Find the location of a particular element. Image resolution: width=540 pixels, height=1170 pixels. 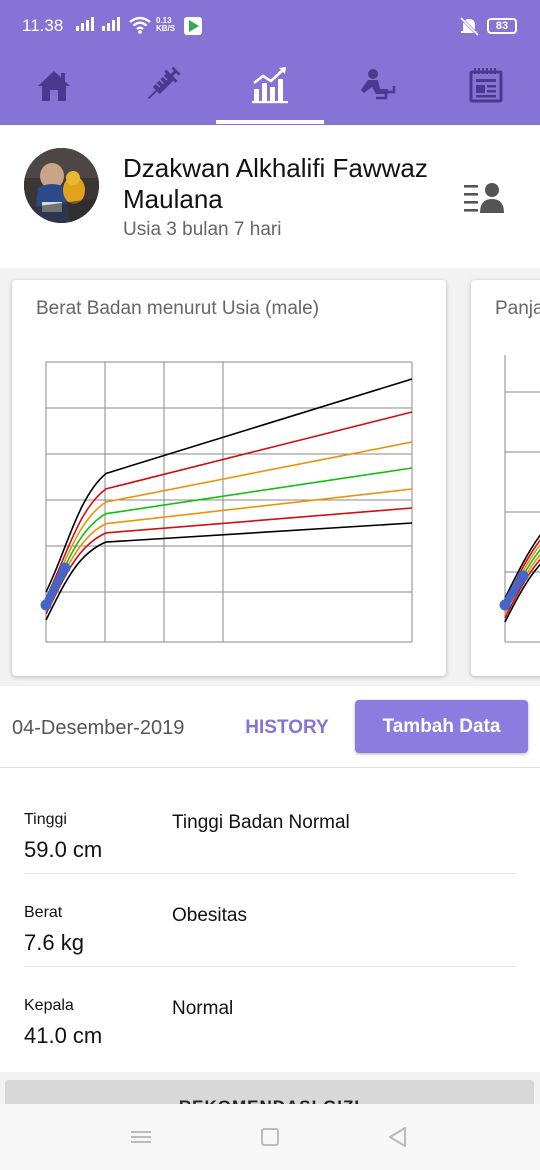

tab-home is located at coordinates (54, 84).